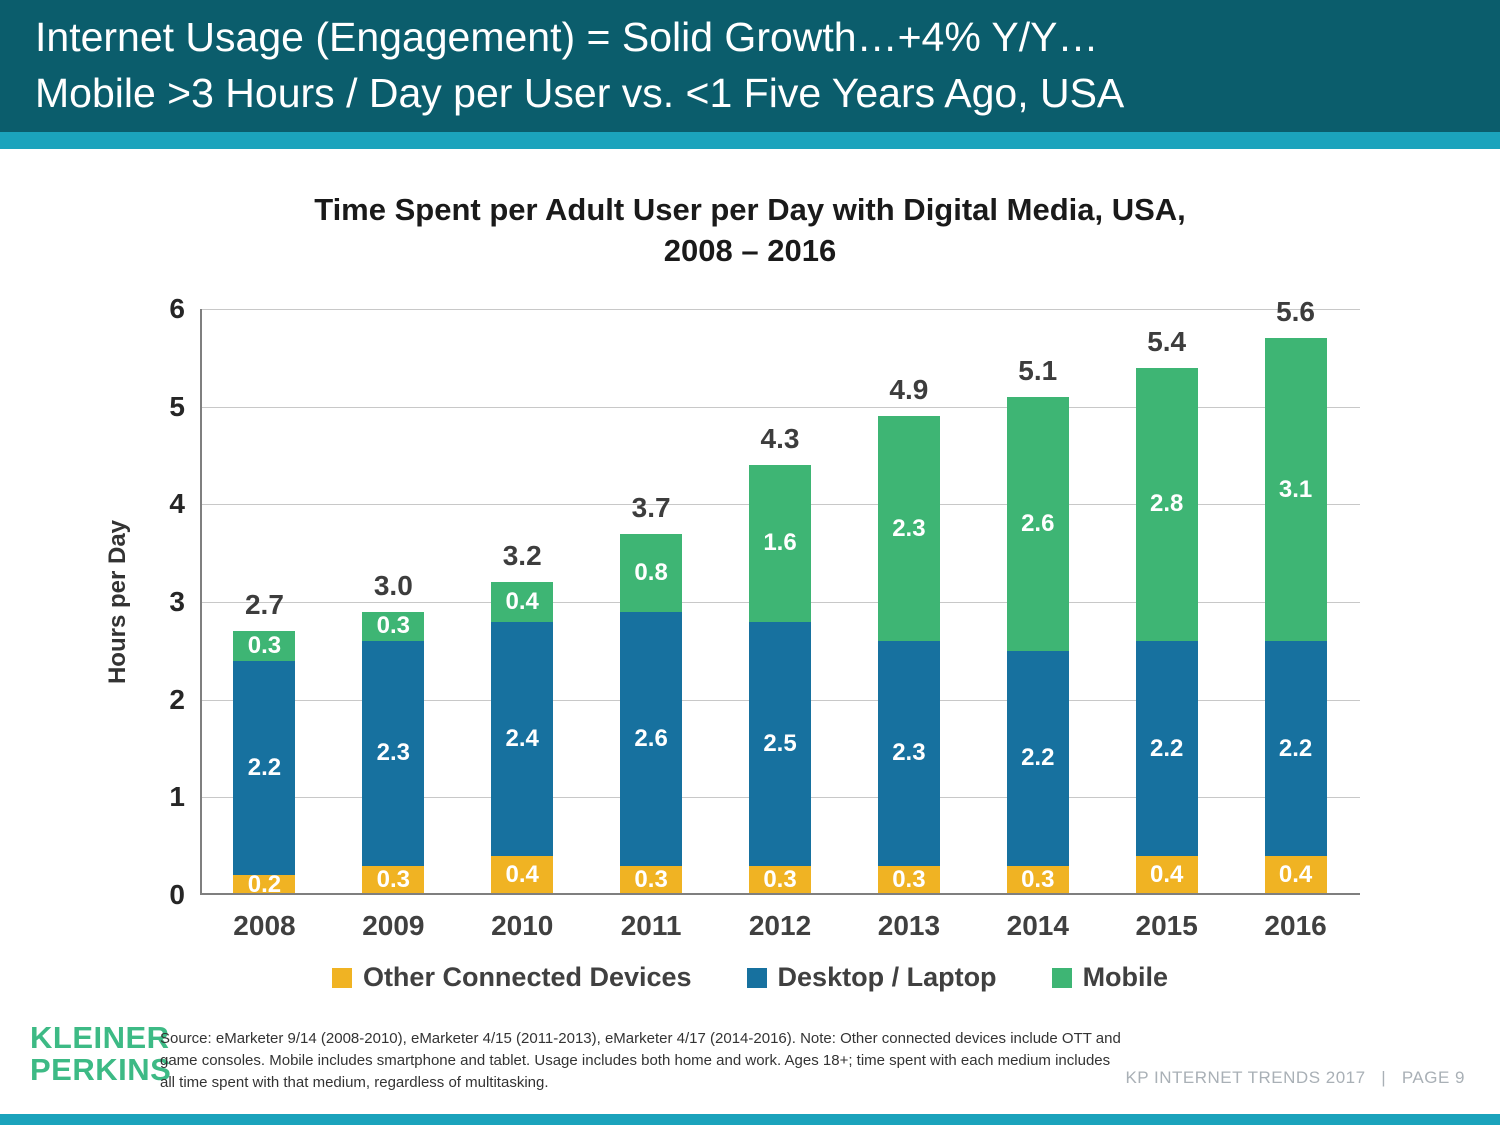 The width and height of the screenshot is (1500, 1125). I want to click on segment-value-label: 0.2, so click(264, 885).